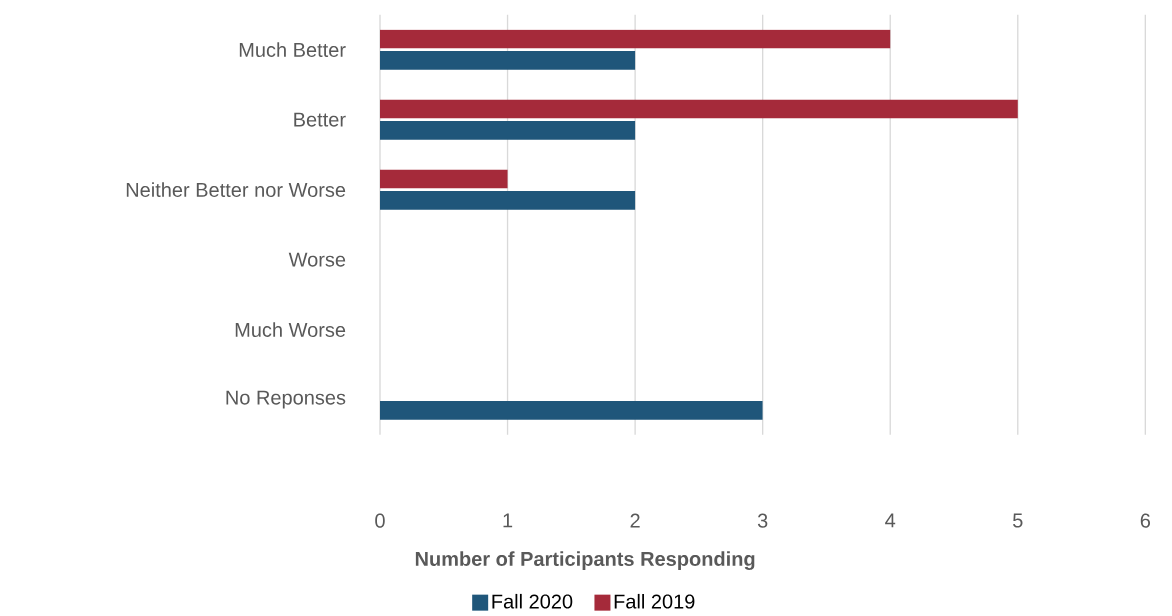  What do you see at coordinates (585, 561) in the screenshot?
I see `x-axis-title: Number of Participants Responding` at bounding box center [585, 561].